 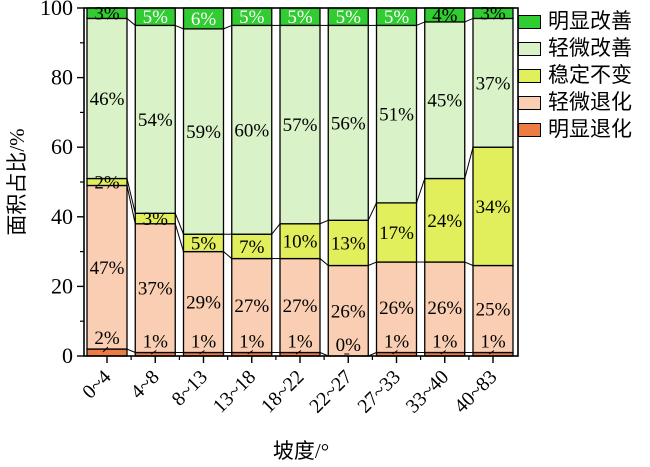 What do you see at coordinates (590, 21) in the screenshot?
I see `legend-label: 明显改善` at bounding box center [590, 21].